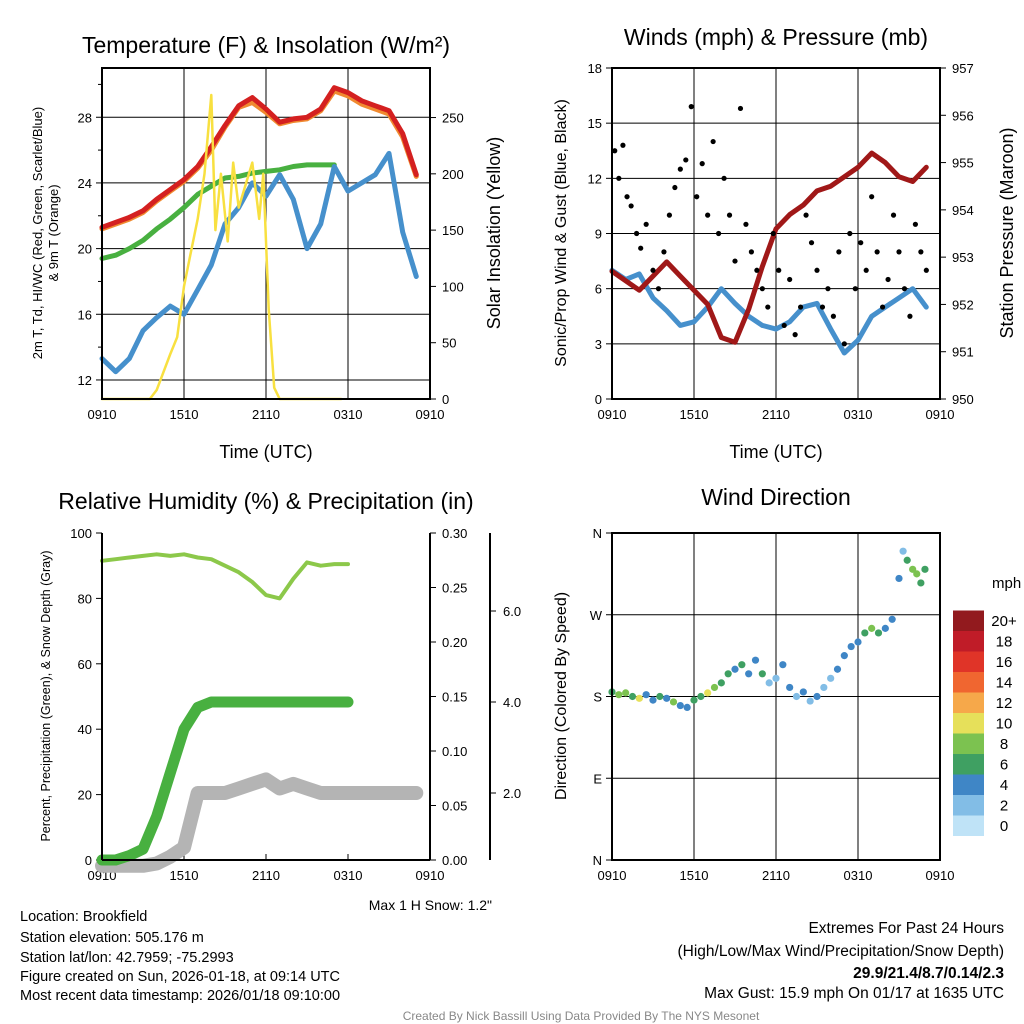 The height and width of the screenshot is (1024, 1024). Describe the element at coordinates (454, 860) in the screenshot. I see `y-right-tick-label: 0.00` at that location.